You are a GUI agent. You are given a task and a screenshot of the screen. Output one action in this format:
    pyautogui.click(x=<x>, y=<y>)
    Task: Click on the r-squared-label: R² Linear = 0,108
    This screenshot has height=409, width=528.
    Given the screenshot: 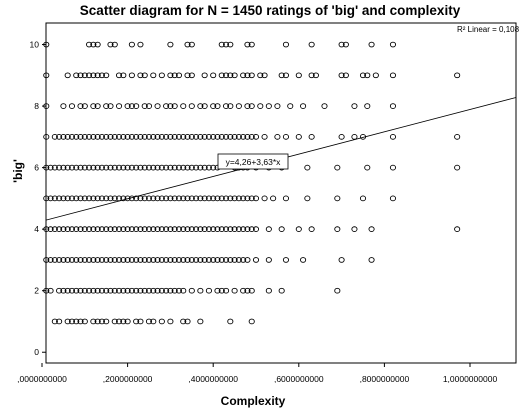 What is the action you would take?
    pyautogui.click(x=488, y=29)
    